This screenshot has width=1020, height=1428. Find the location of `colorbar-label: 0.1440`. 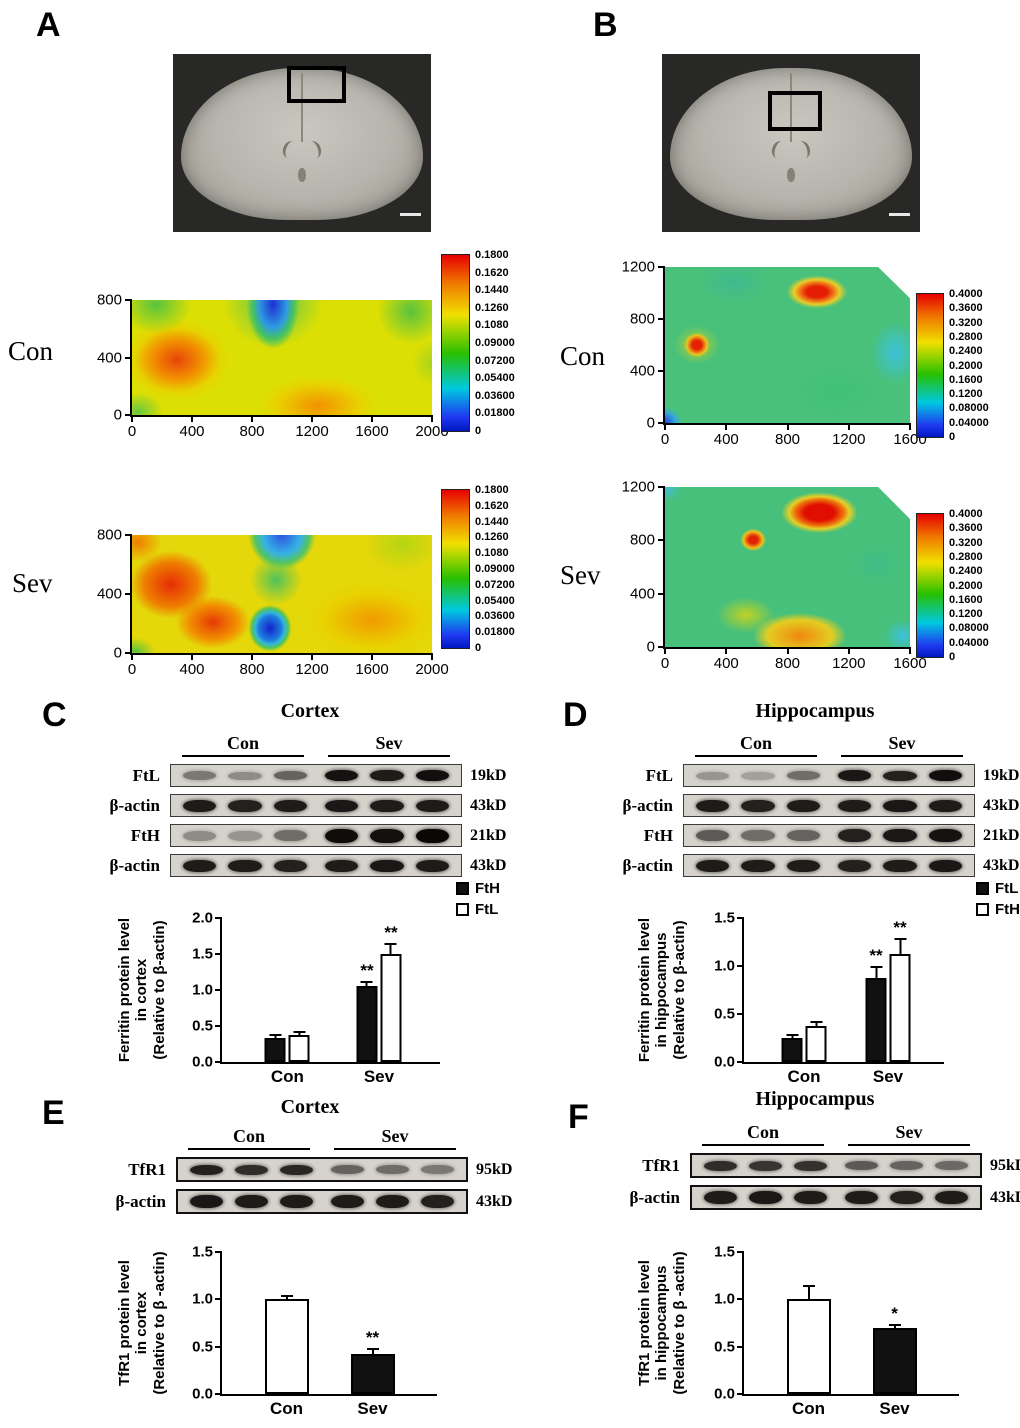

colorbar-label: 0.1440 is located at coordinates (492, 290).